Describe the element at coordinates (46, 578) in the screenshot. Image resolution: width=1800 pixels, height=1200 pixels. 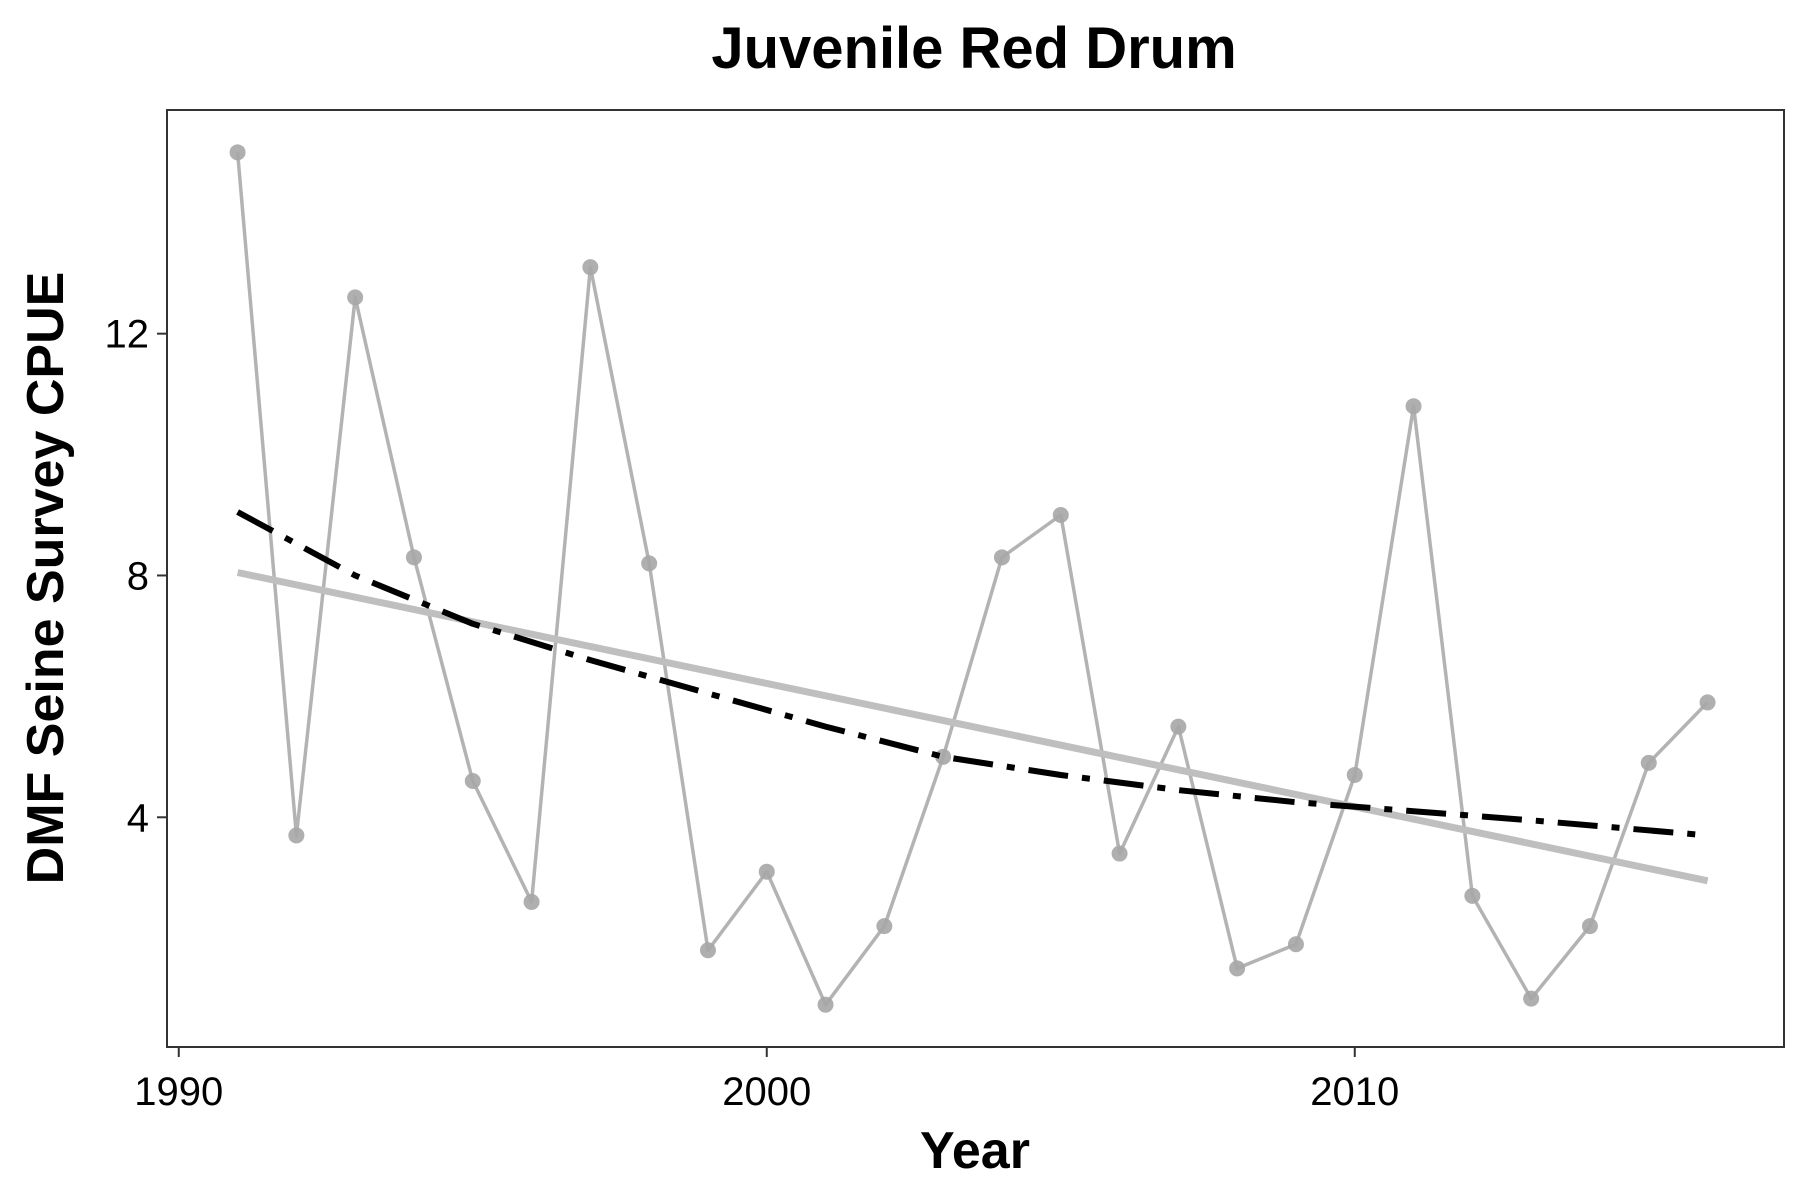
I see `y-axis-label: DMF Seine Survey CPUE` at that location.